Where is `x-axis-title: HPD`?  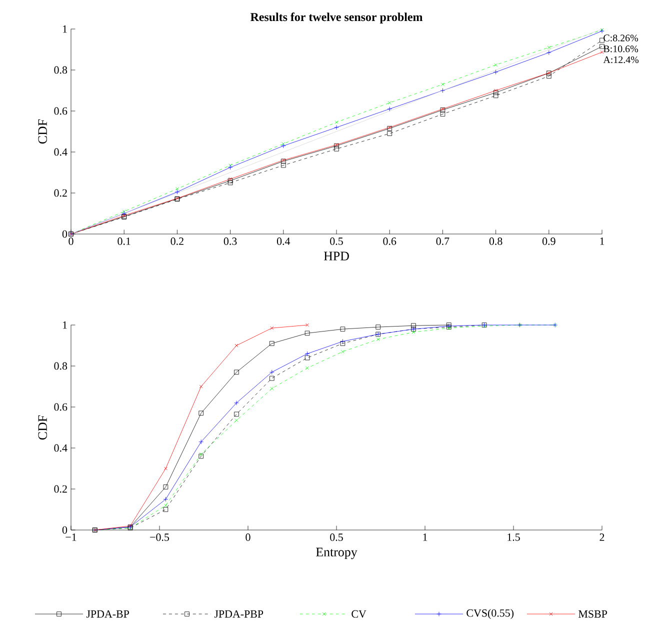
x-axis-title: HPD is located at coordinates (336, 256).